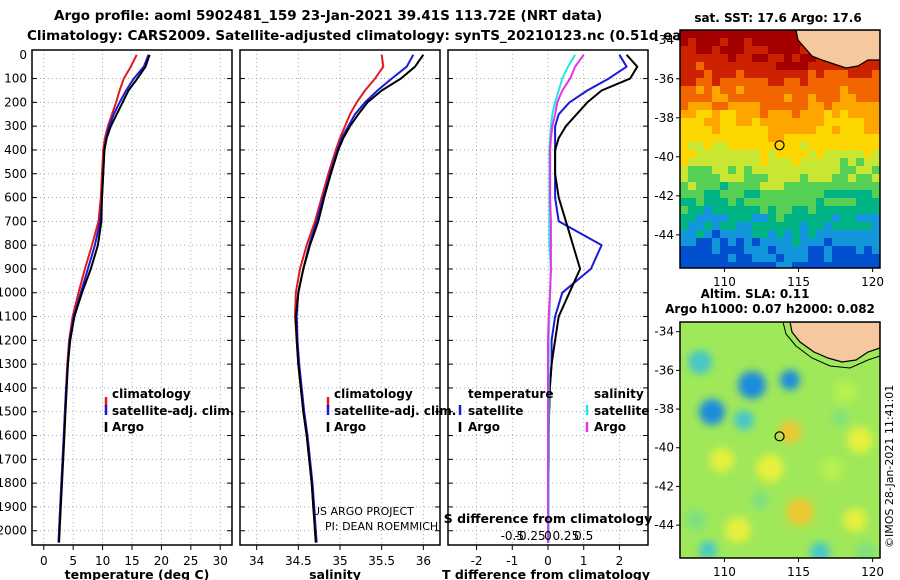 This screenshot has height=580, width=900. What do you see at coordinates (73, 561) in the screenshot?
I see `temperature-xtick-label: 5` at bounding box center [73, 561].